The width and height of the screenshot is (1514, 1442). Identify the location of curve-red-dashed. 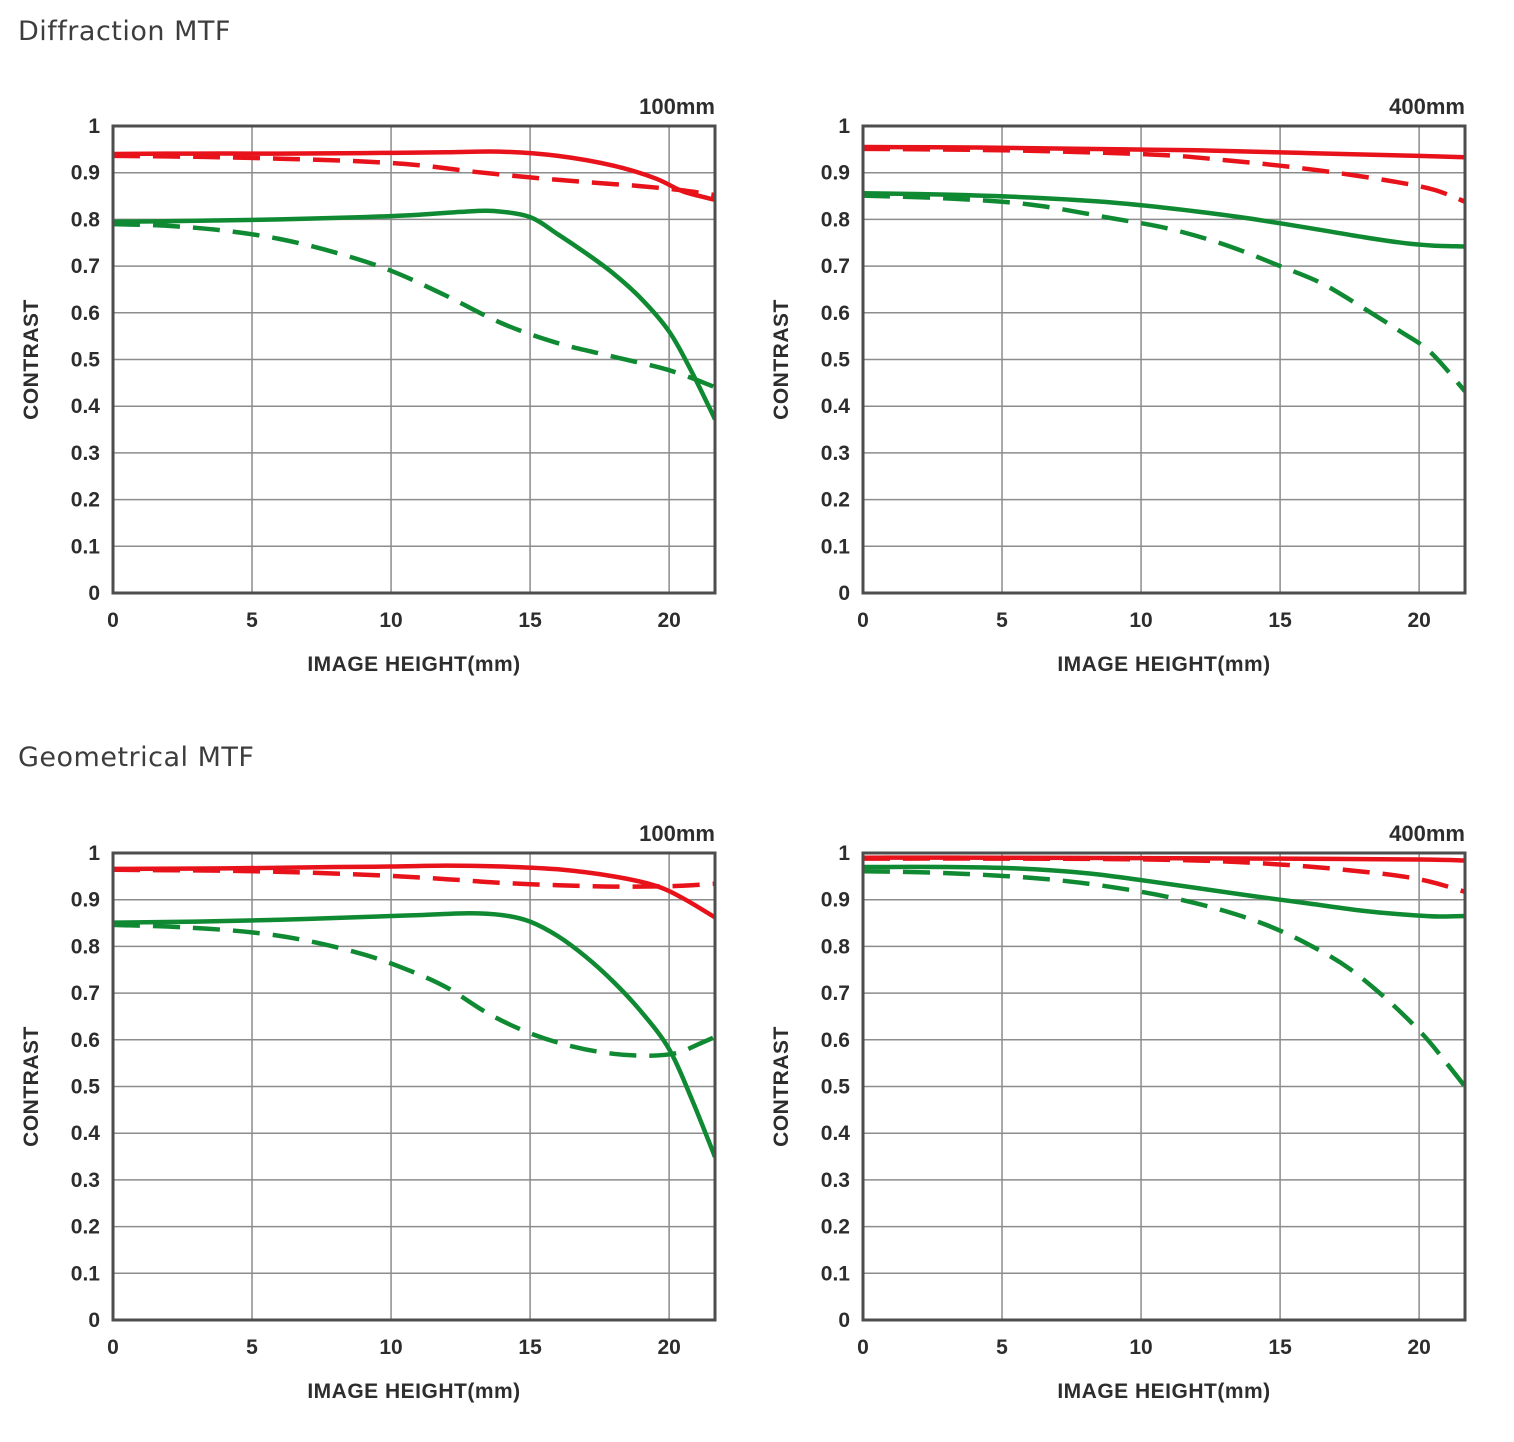
(1164, 175).